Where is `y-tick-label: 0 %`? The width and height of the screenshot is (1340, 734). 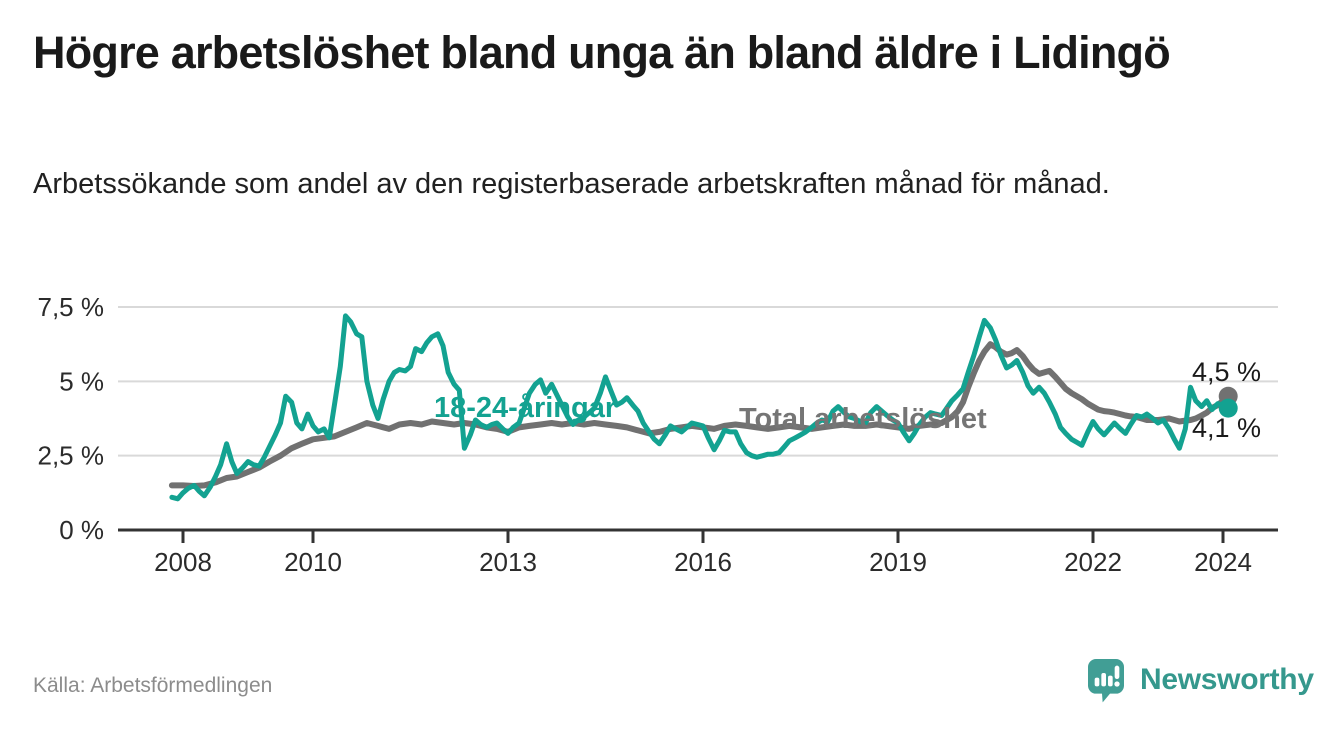 y-tick-label: 0 % is located at coordinates (81, 530).